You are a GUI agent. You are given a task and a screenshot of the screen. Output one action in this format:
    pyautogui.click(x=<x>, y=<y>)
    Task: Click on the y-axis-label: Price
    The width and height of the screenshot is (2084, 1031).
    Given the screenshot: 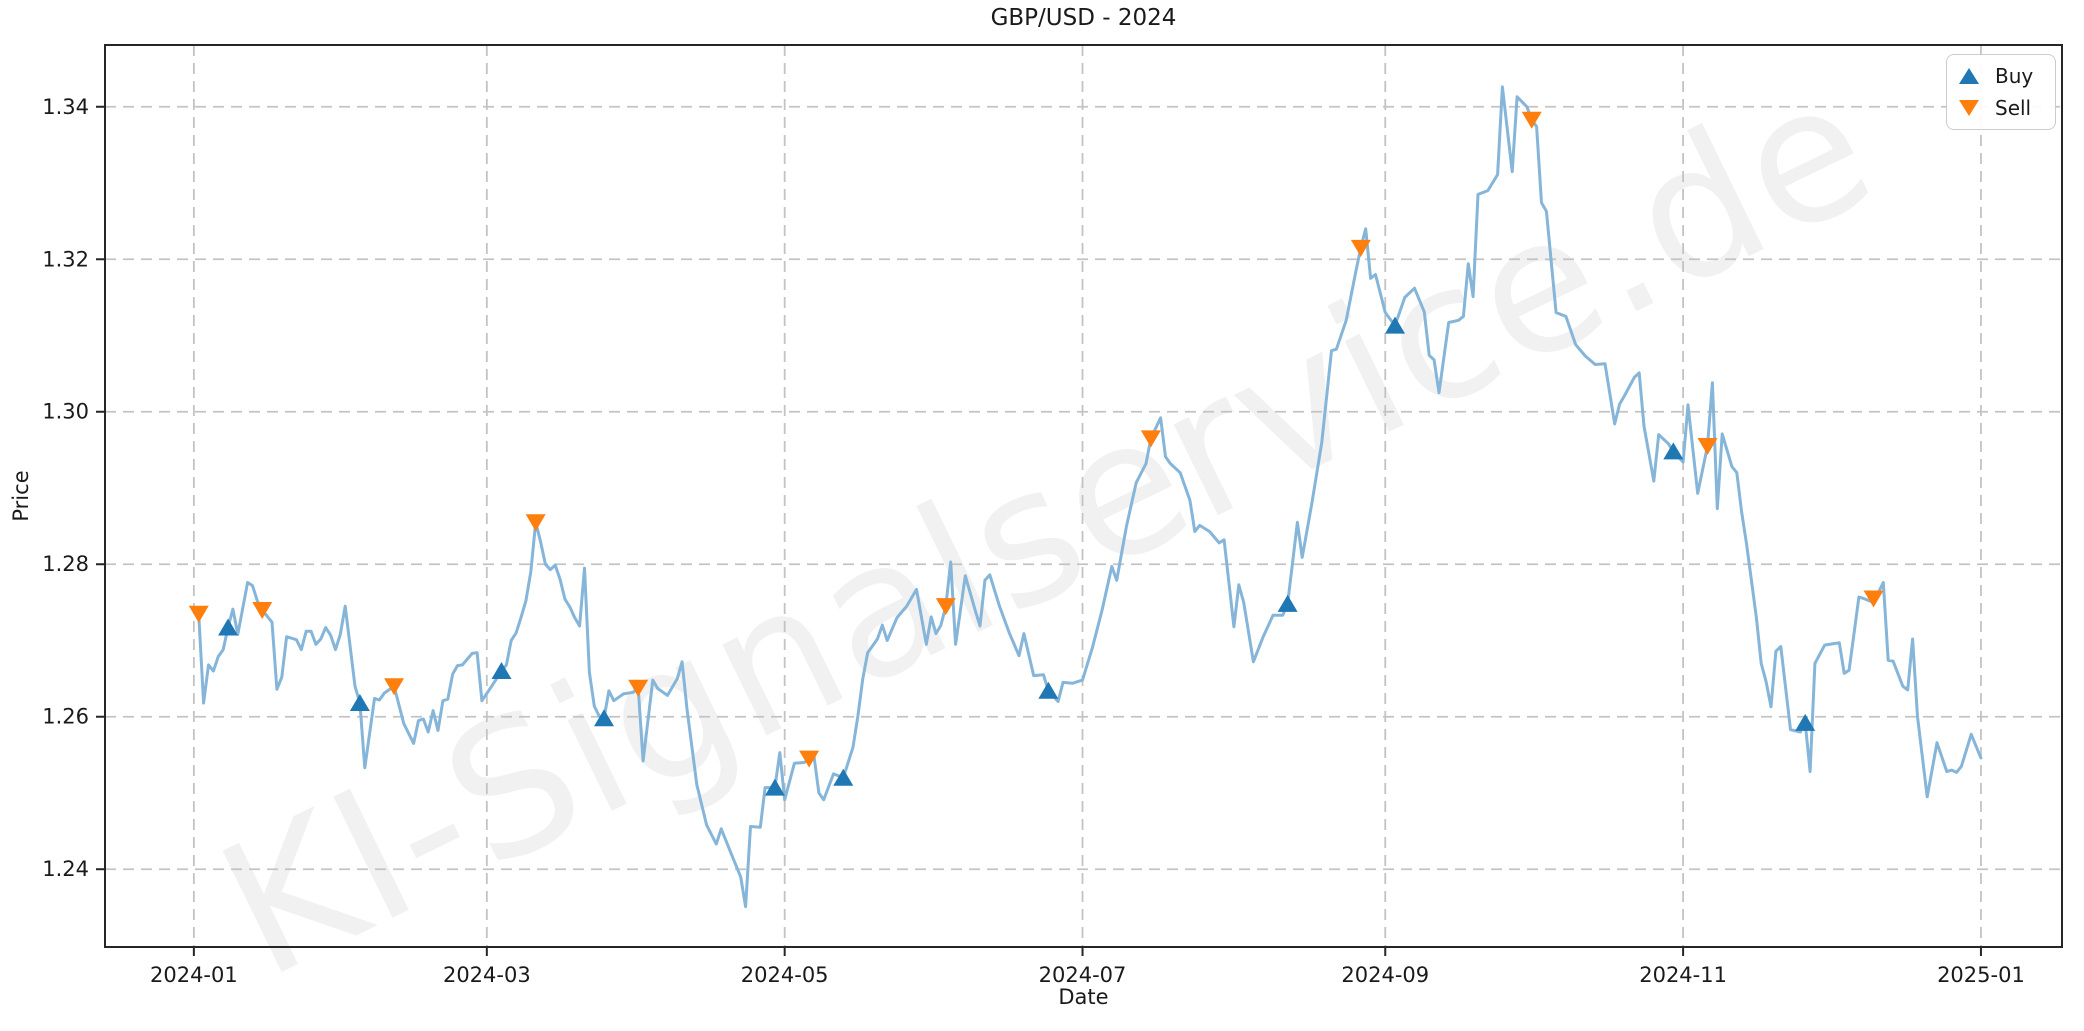 What is the action you would take?
    pyautogui.click(x=21, y=496)
    